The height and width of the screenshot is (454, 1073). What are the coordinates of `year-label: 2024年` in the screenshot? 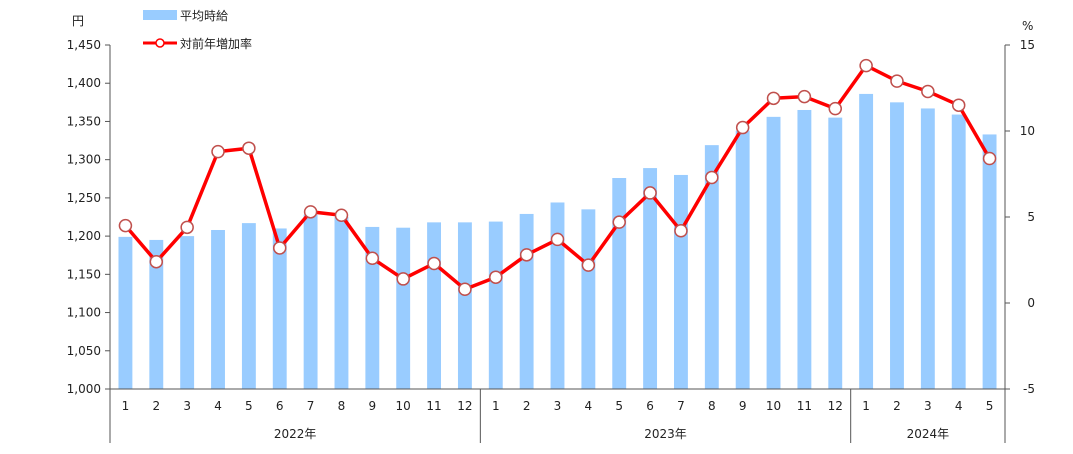 It's located at (928, 434).